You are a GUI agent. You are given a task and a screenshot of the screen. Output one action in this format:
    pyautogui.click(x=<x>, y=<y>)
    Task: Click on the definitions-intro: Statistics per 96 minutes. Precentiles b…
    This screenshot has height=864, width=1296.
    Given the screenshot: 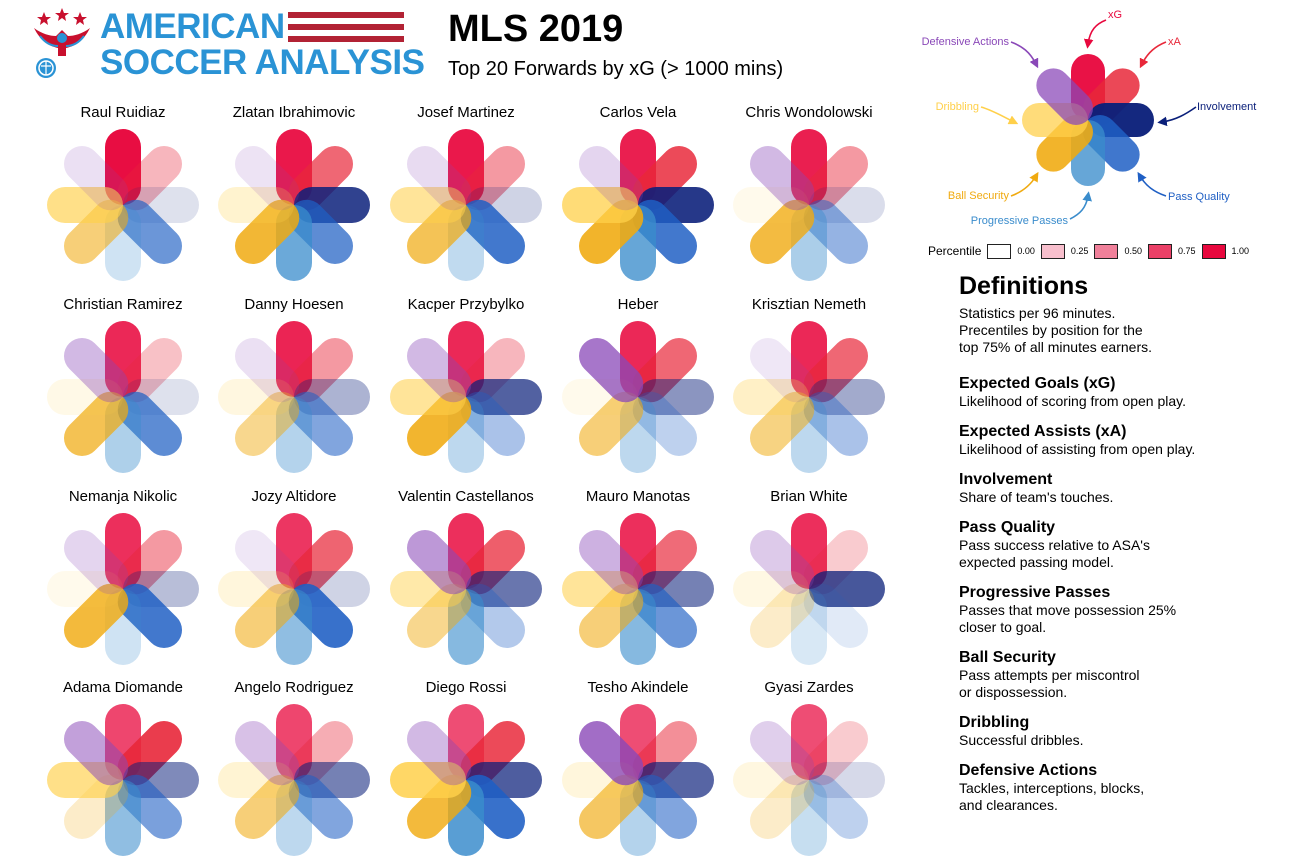 What is the action you would take?
    pyautogui.click(x=1055, y=330)
    